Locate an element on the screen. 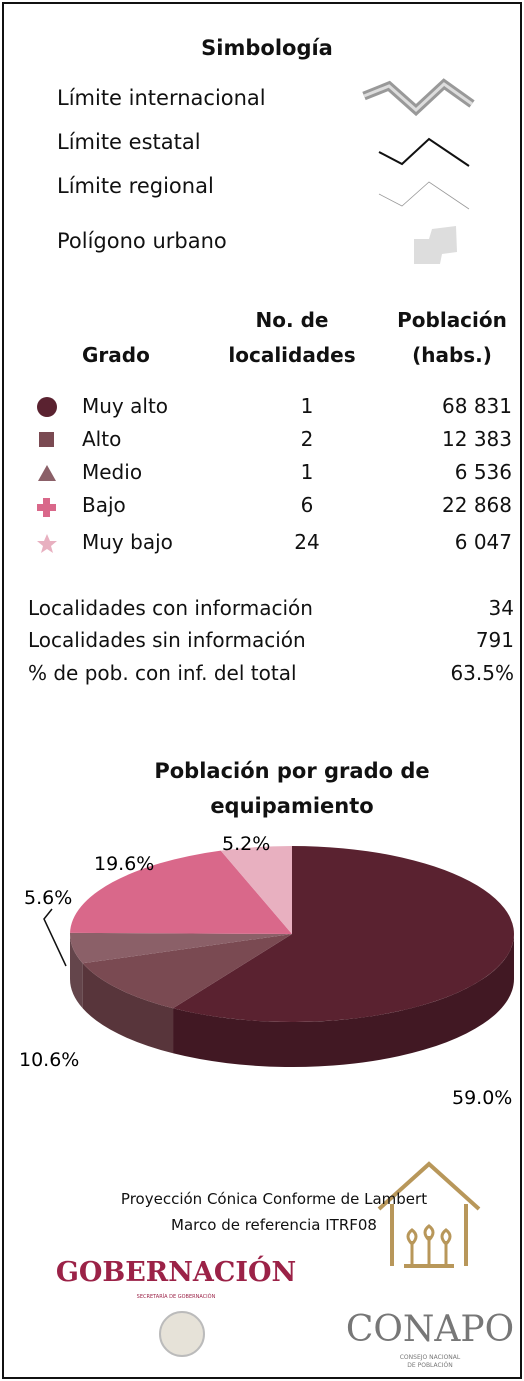 This screenshot has width=524, height=1381. star-symbol is located at coordinates (47, 543).